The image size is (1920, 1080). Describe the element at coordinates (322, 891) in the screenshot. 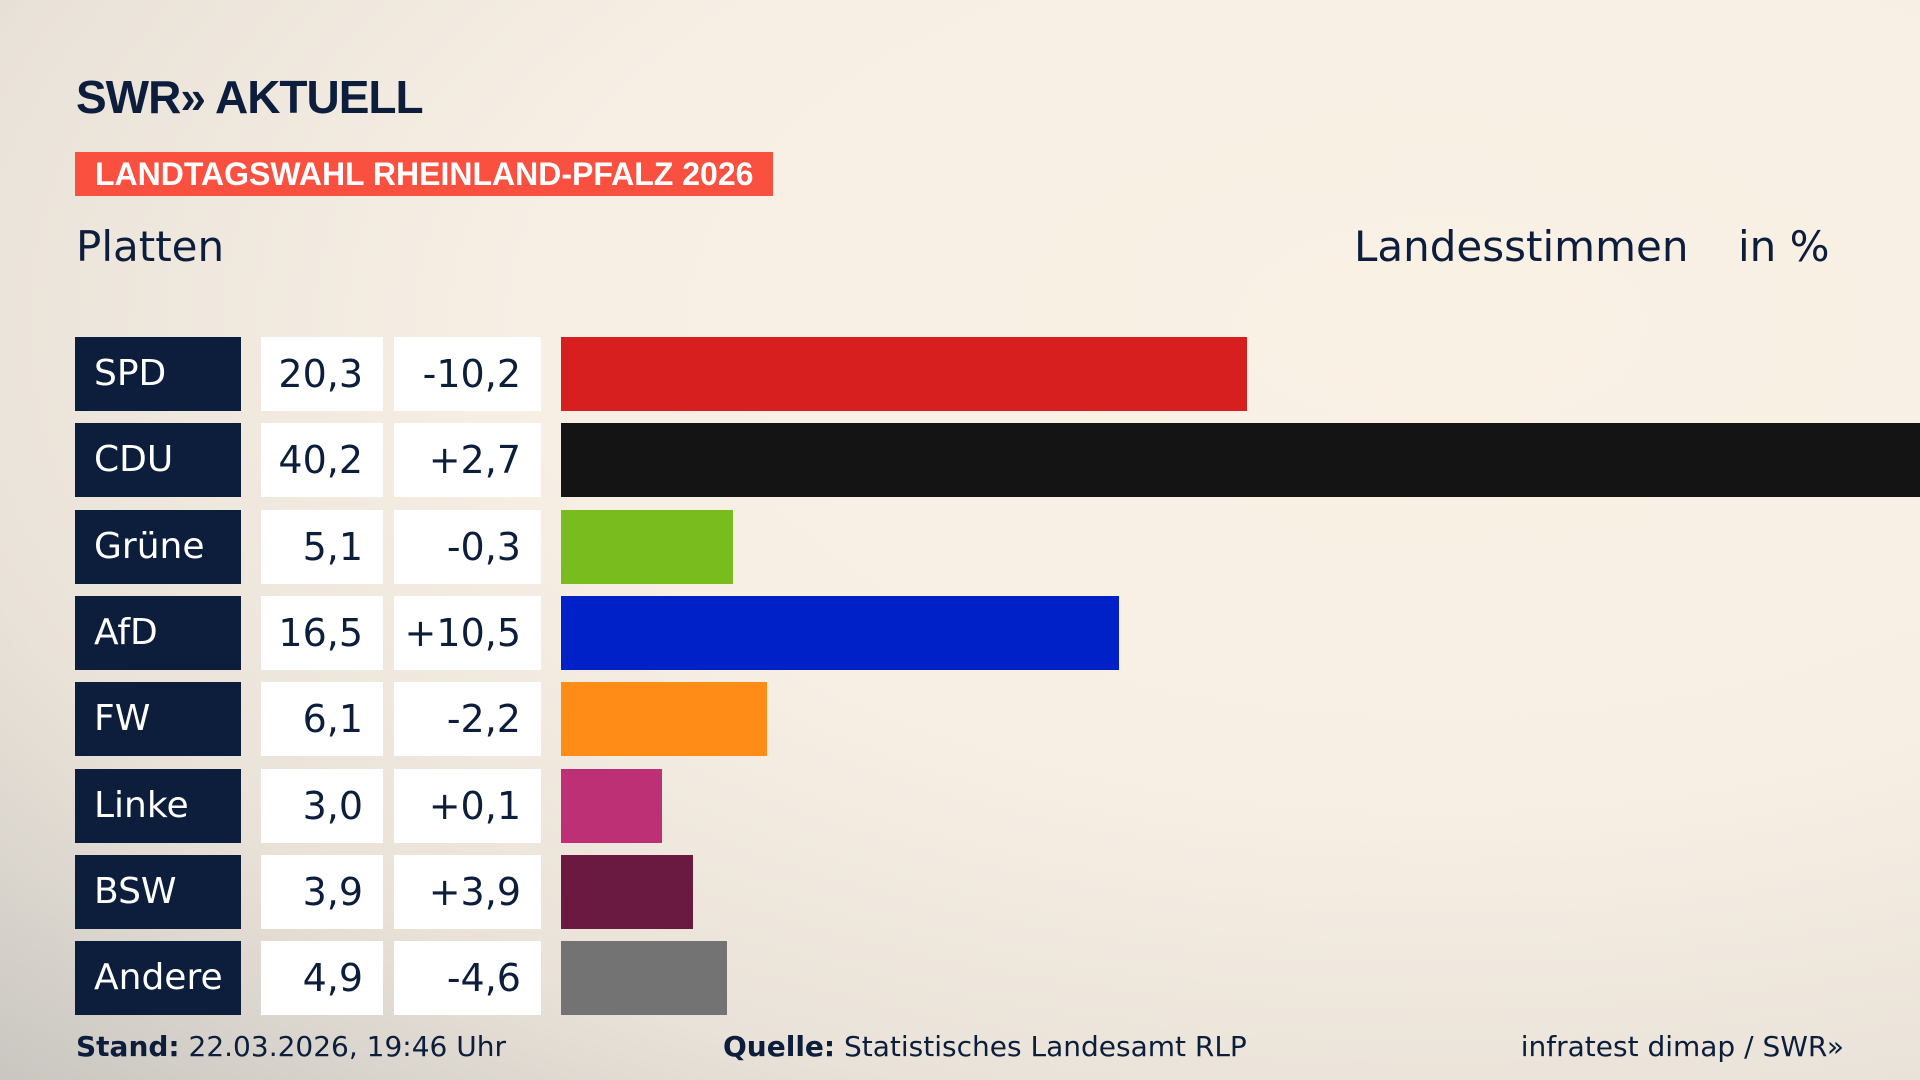

I see `value-label: 3,9` at that location.